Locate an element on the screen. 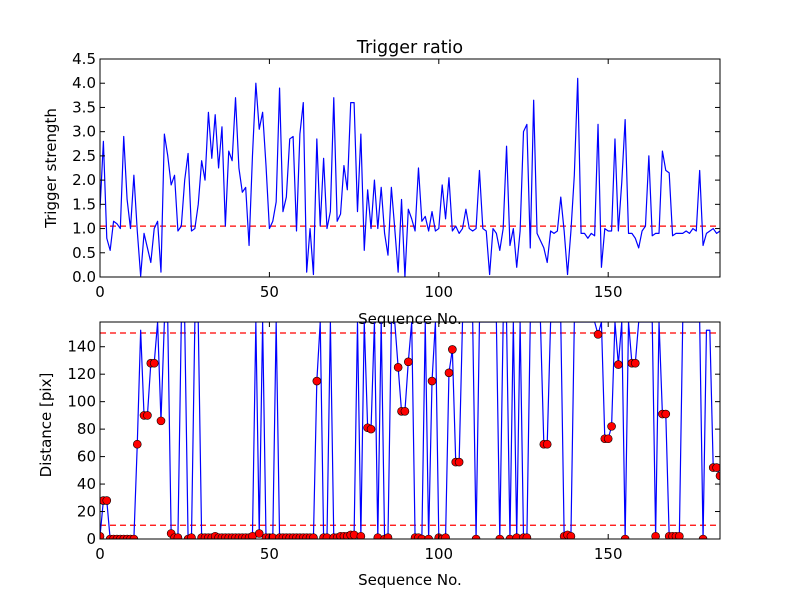 The height and width of the screenshot is (600, 800). y-axis-label: Trigger strength is located at coordinates (51, 168).